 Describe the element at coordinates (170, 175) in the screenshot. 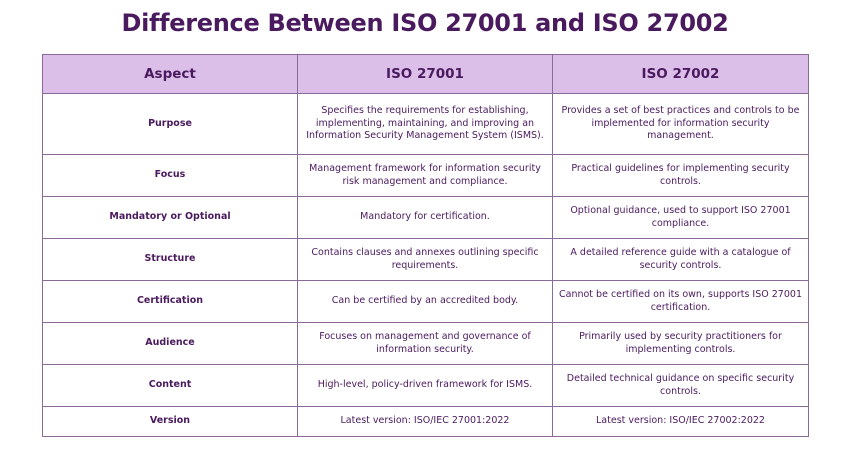

I see `row-aspect: Focus` at that location.